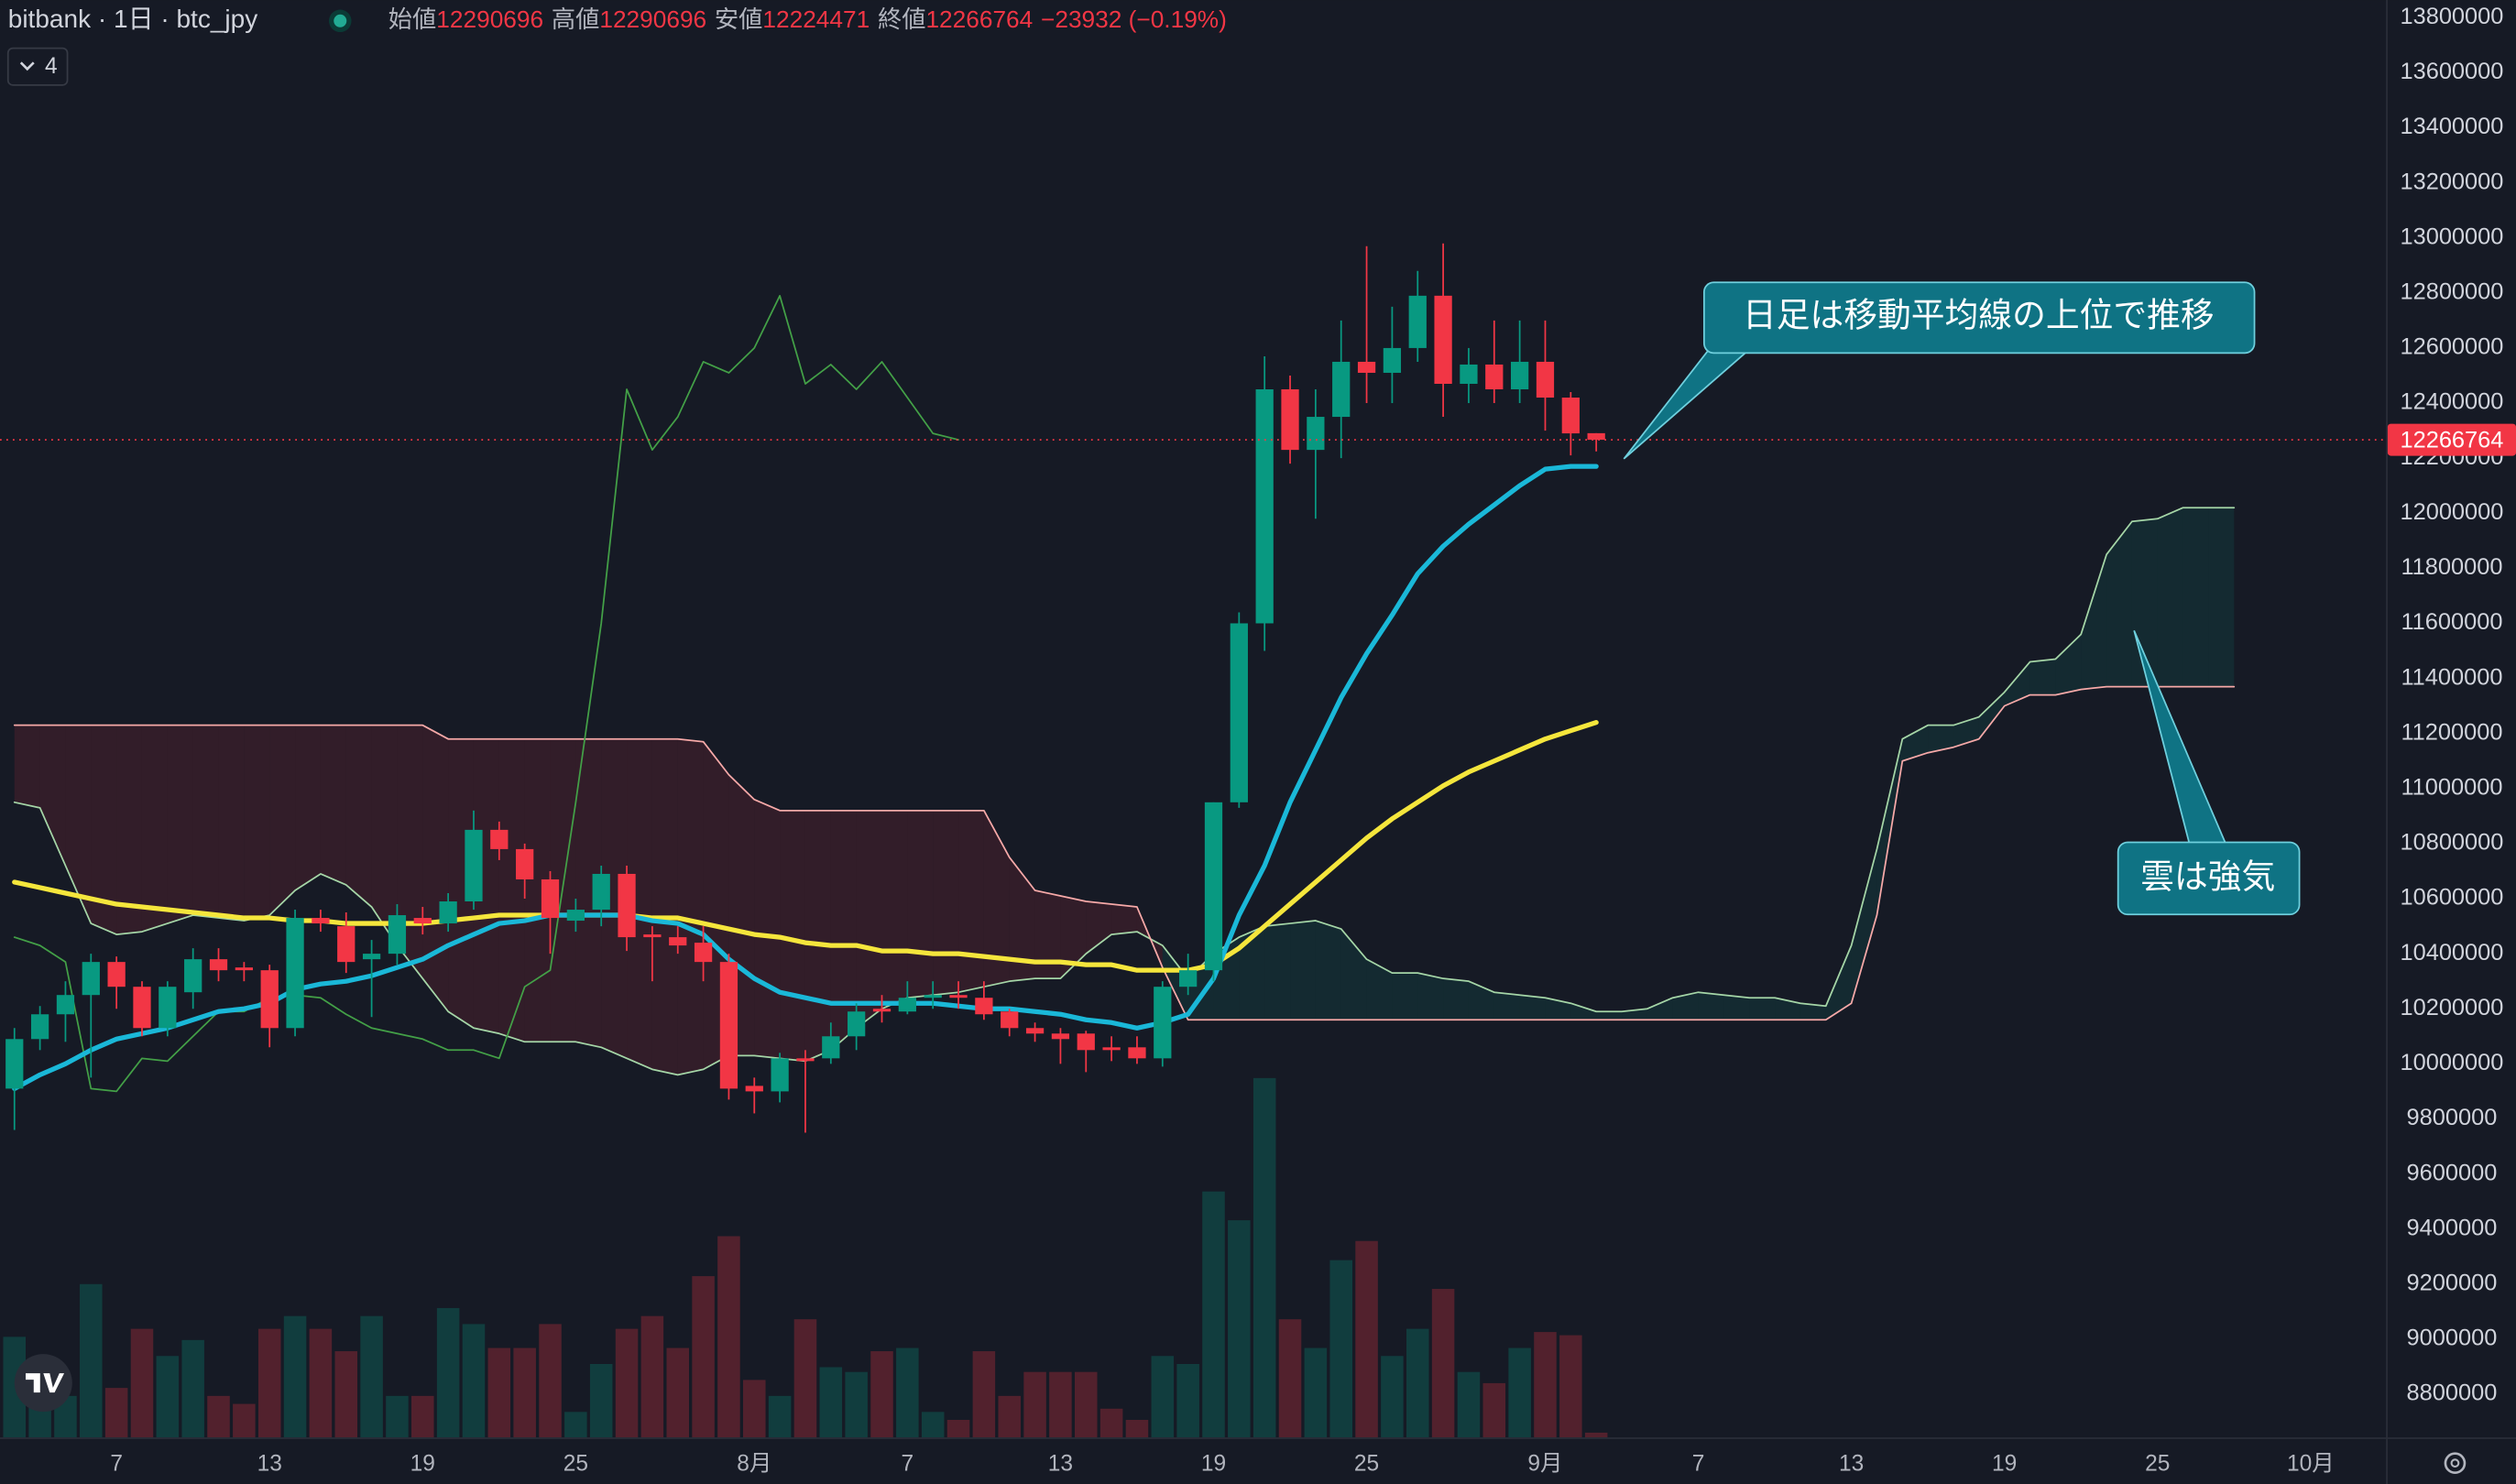 This screenshot has width=2516, height=1484. What do you see at coordinates (2455, 1464) in the screenshot?
I see `settings-icon` at bounding box center [2455, 1464].